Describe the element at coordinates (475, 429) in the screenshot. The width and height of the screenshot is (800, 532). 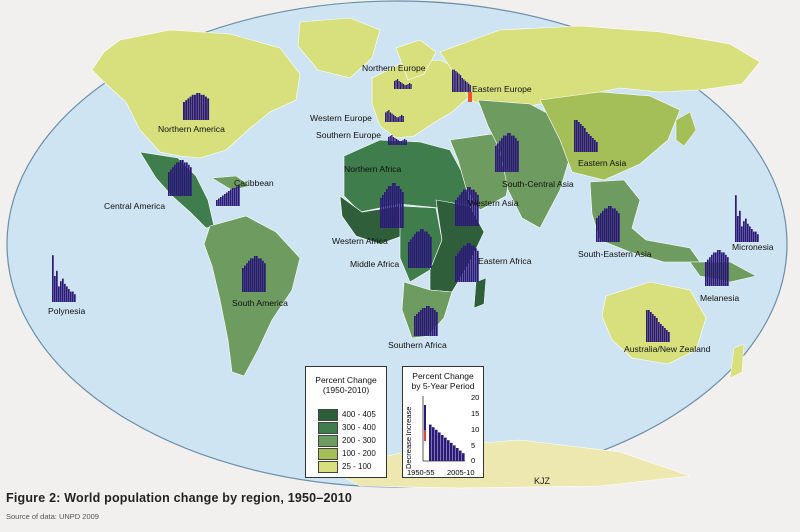
I see `tick-10: 10` at that location.